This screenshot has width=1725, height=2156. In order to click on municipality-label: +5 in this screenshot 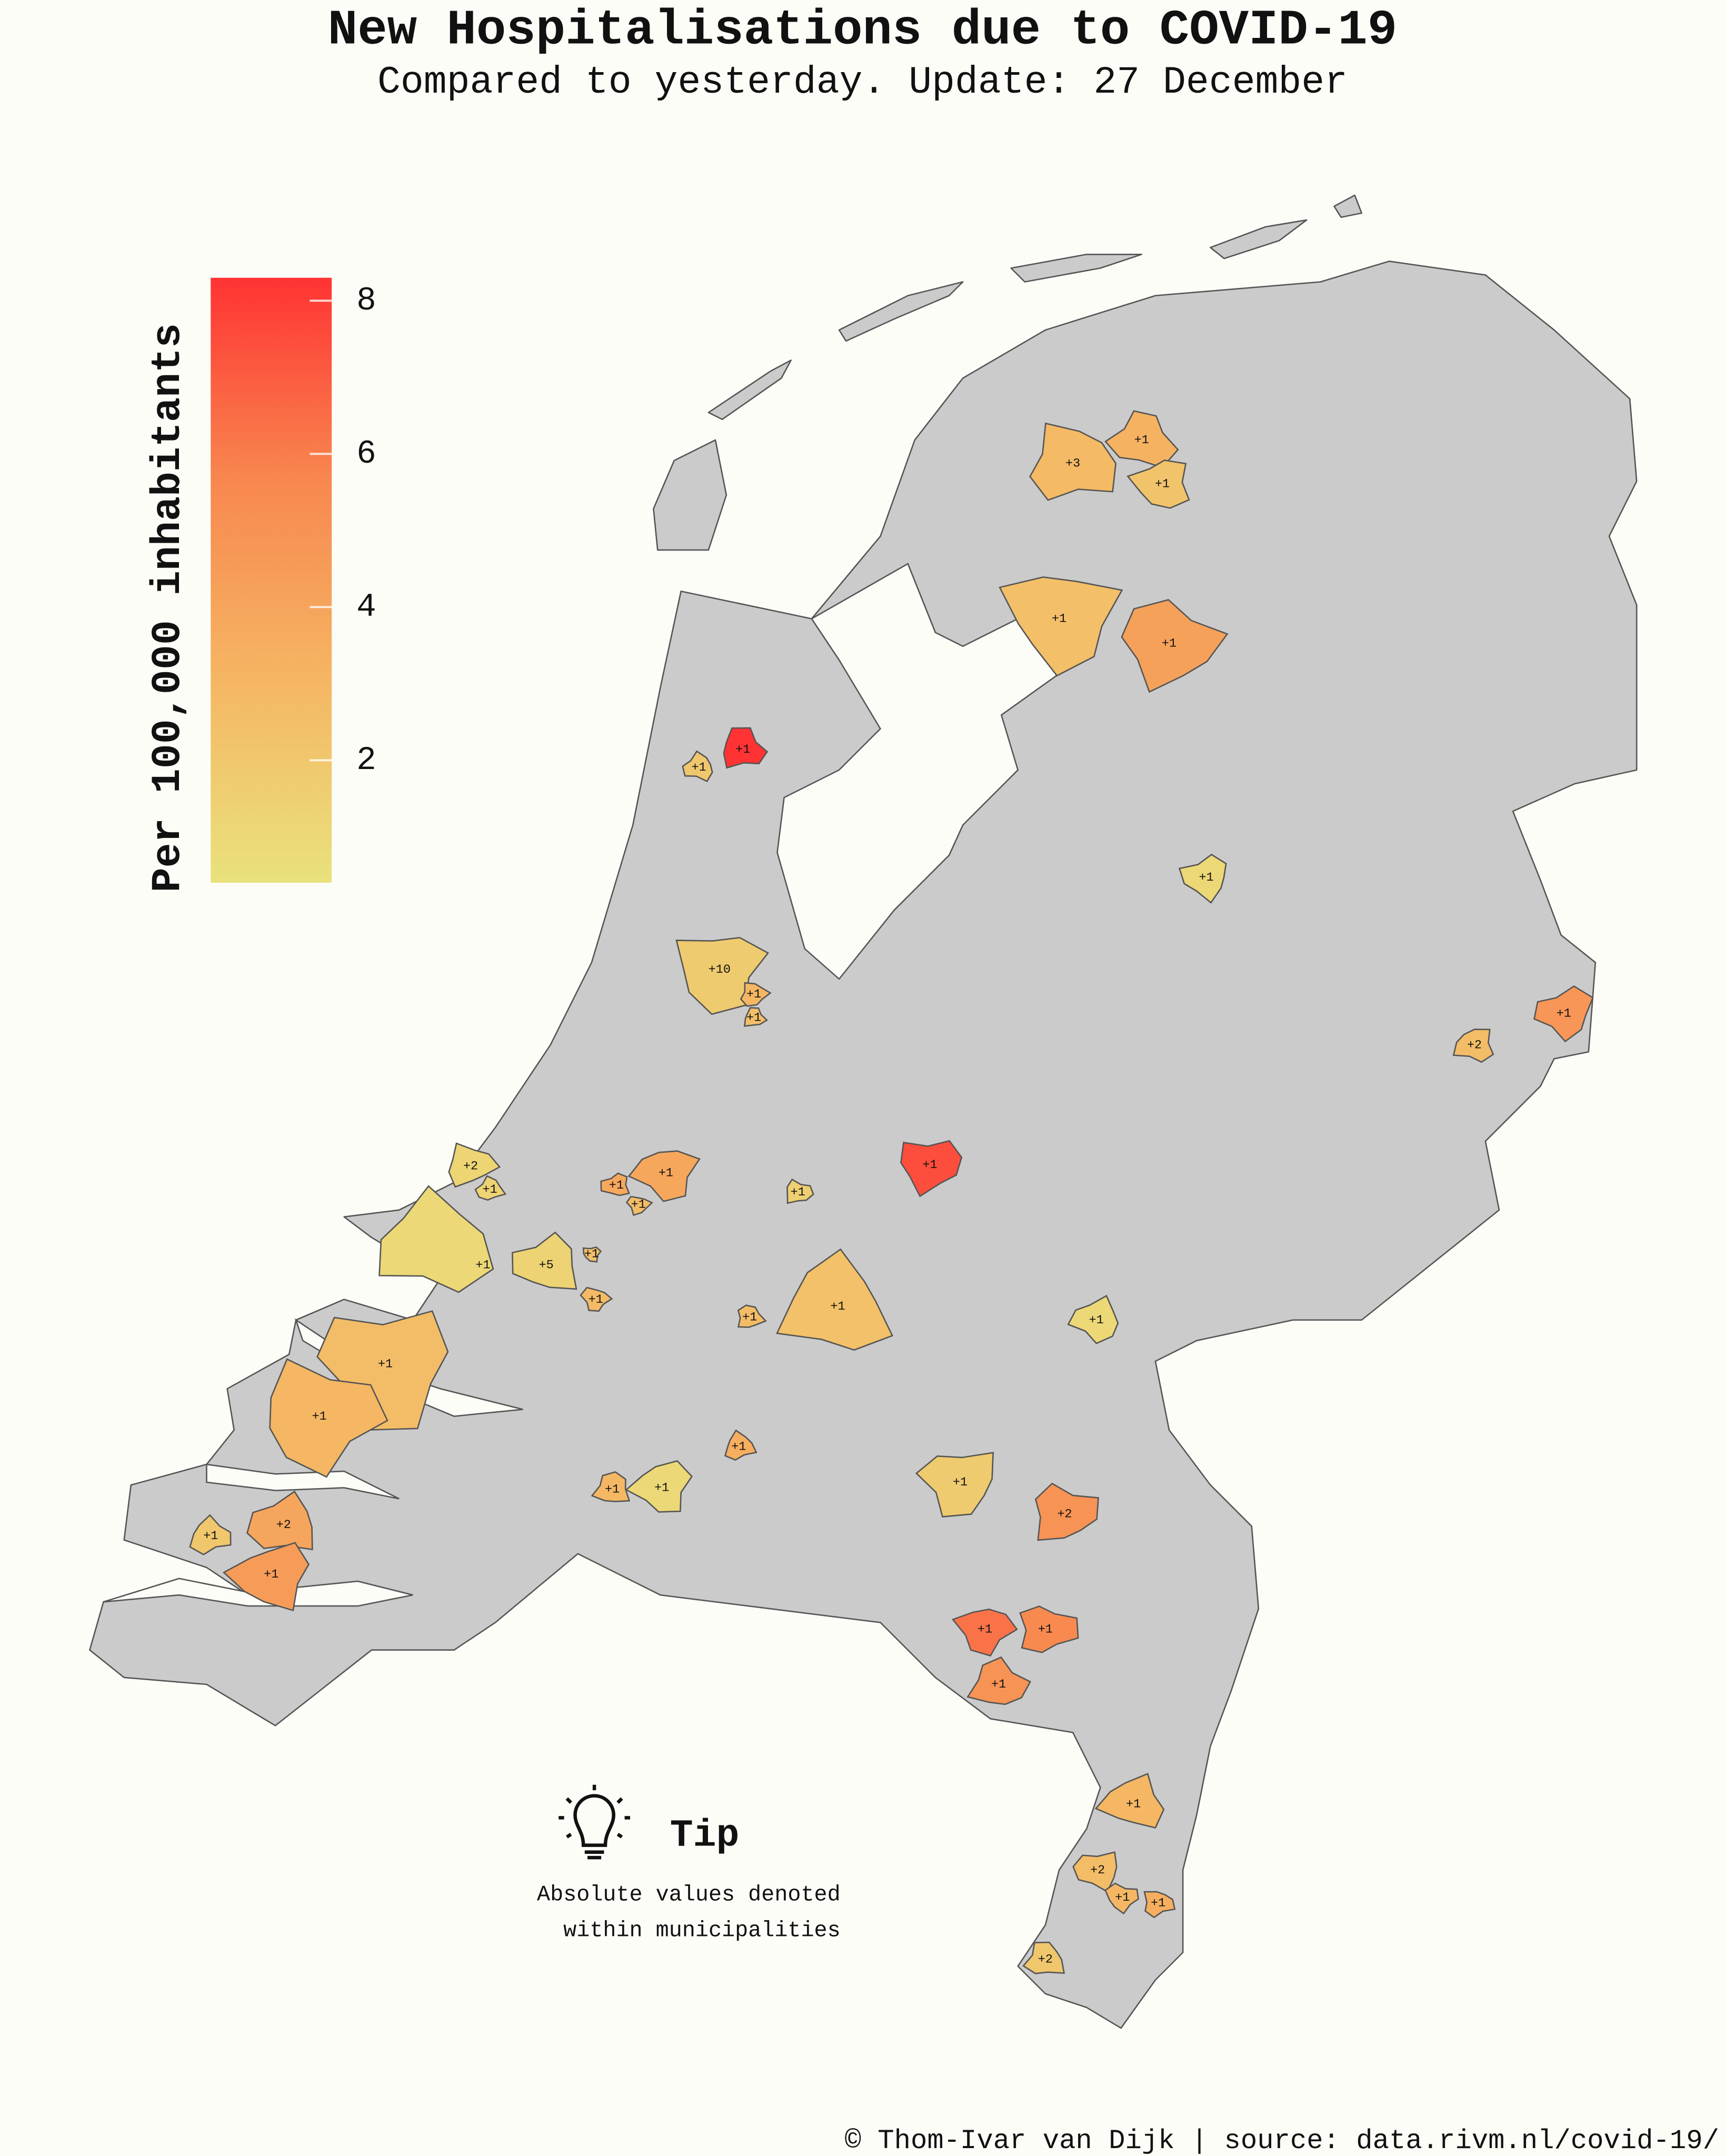, I will do `click(546, 1265)`.